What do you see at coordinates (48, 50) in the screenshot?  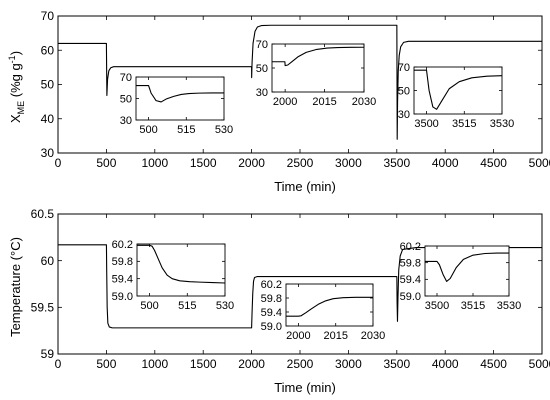 I see `top-axis-ytick-label: 60` at bounding box center [48, 50].